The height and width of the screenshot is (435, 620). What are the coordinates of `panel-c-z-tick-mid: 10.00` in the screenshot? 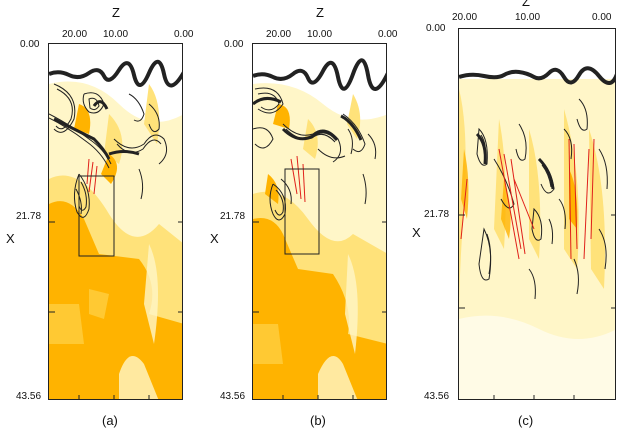 It's located at (528, 17).